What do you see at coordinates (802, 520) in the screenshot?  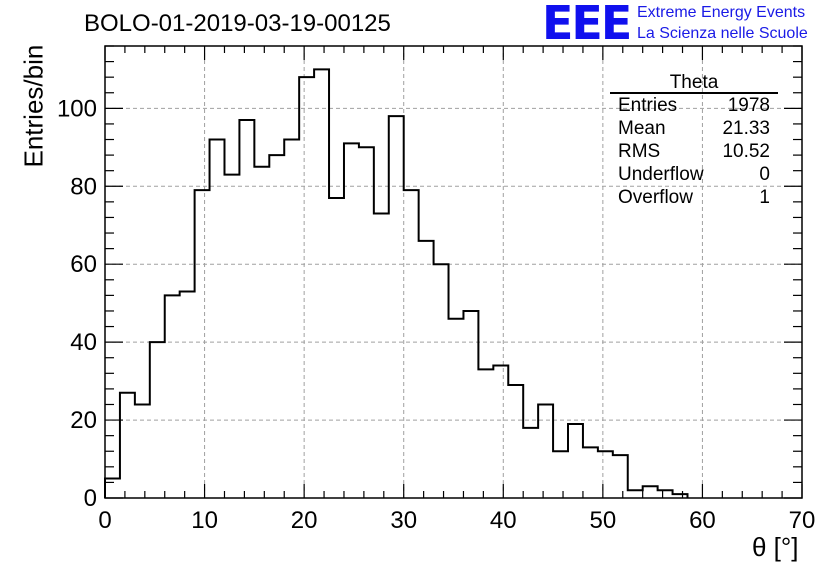 I see `x-tick-label: 70` at bounding box center [802, 520].